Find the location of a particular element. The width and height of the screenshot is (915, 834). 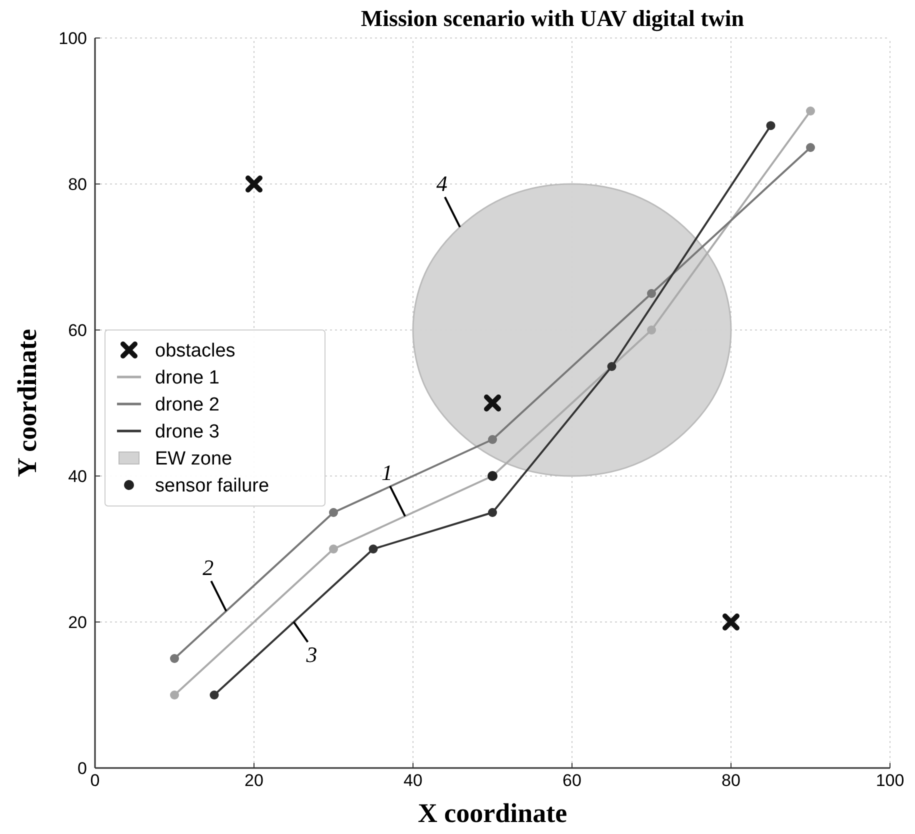

annotation: 2 is located at coordinates (208, 567).